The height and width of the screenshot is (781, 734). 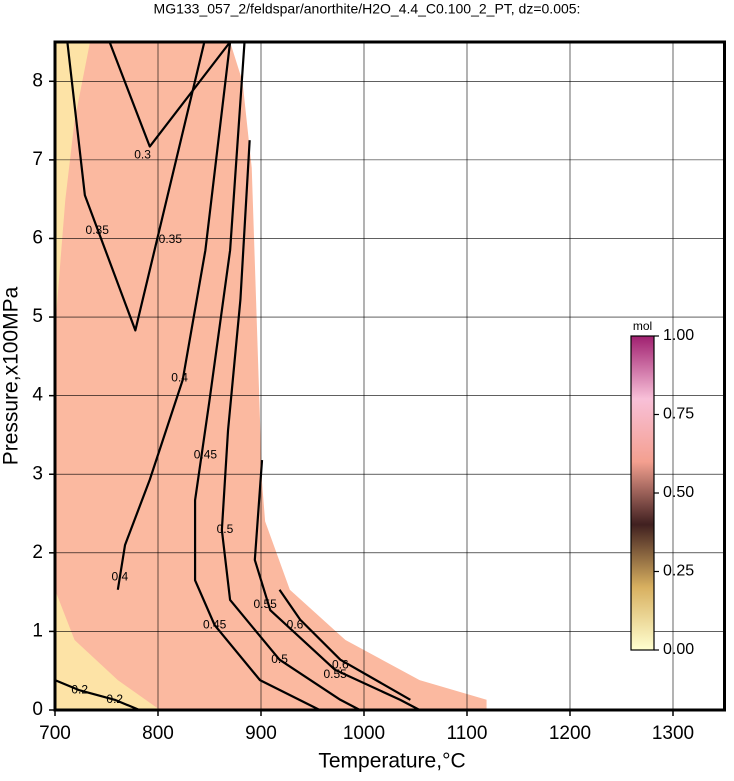 I want to click on x-tick-label: 1300, so click(x=673, y=733).